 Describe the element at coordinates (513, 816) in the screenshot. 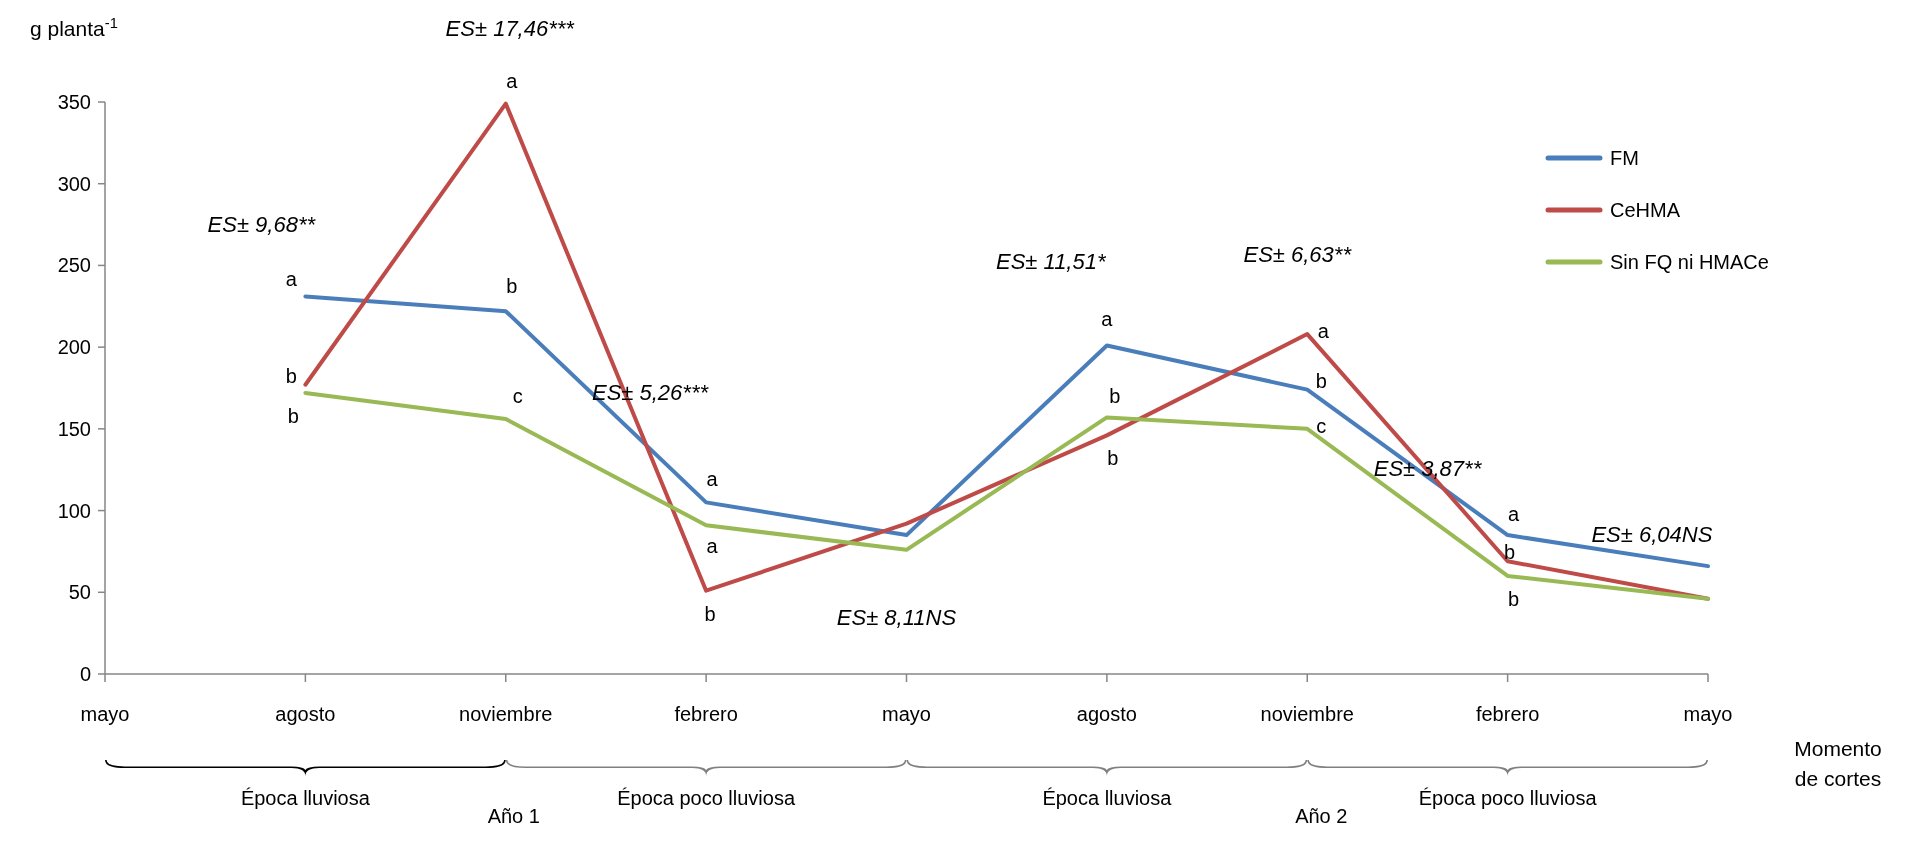

I see `text: Año 1` at that location.